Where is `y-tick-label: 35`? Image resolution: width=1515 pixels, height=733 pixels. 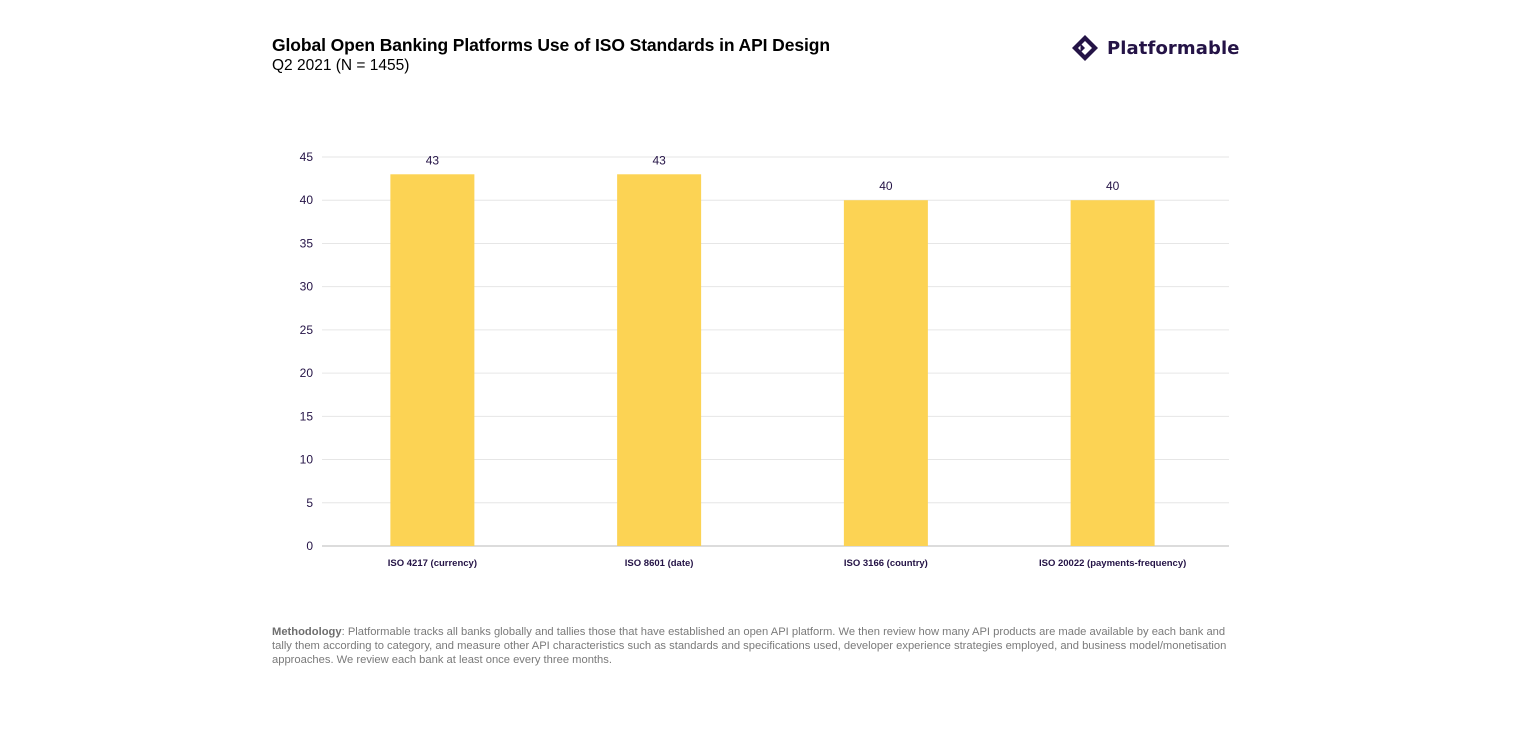
y-tick-label: 35 is located at coordinates (307, 243).